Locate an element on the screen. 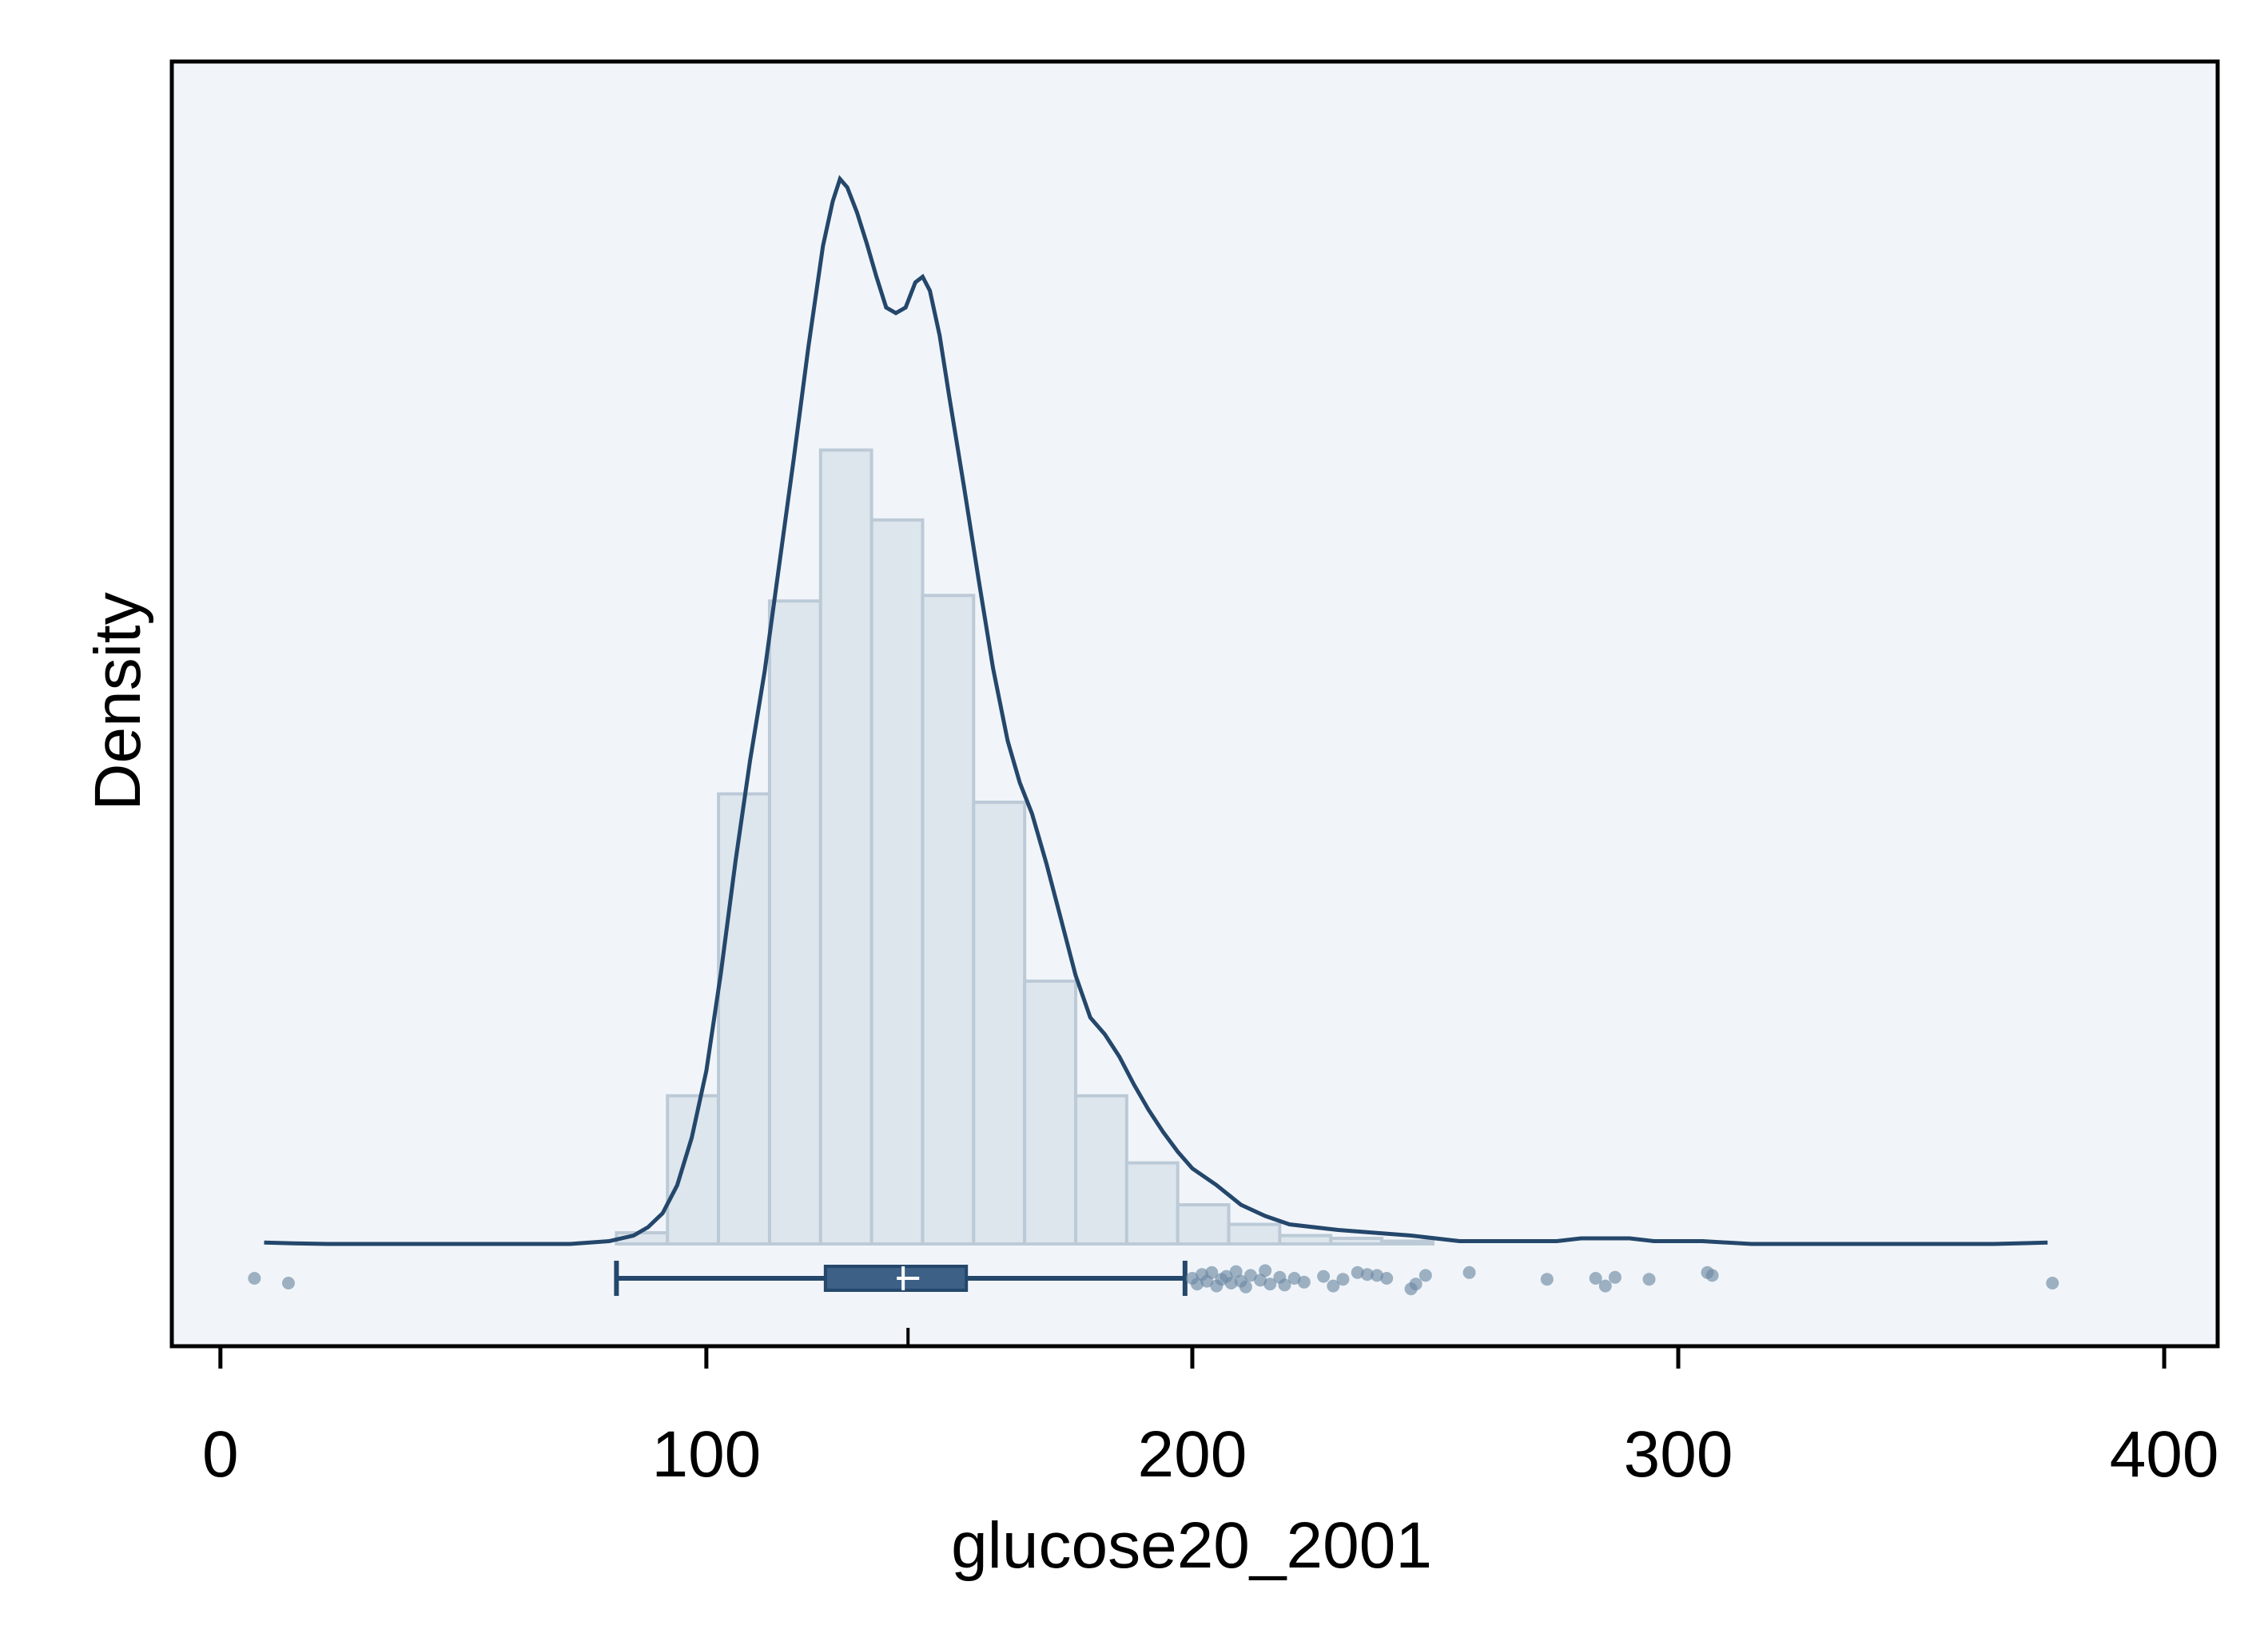 This screenshot has width=2268, height=1649. x-tick-label: 100 is located at coordinates (706, 1454).